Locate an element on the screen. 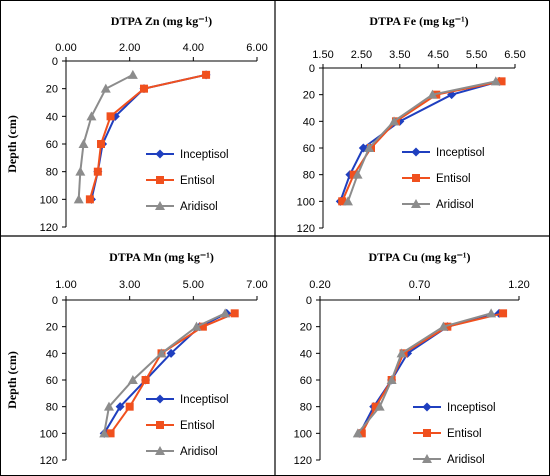 The width and height of the screenshot is (550, 476). x-tick-label: 1.50 is located at coordinates (322, 55).